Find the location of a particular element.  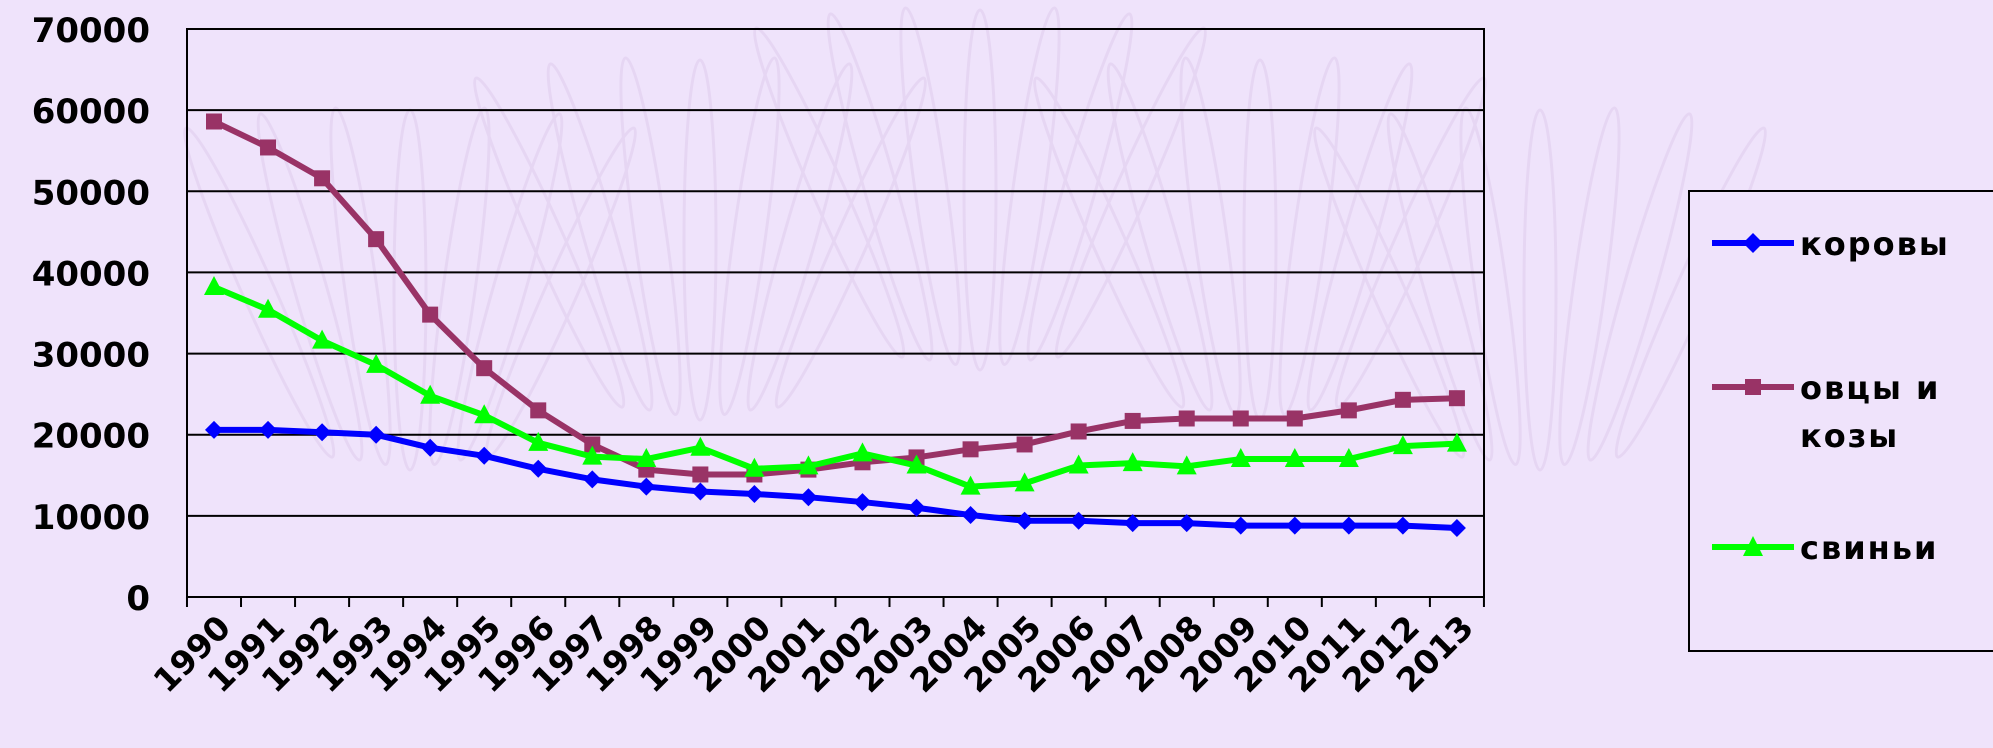

legend-item-pigs: свиньи is located at coordinates (1851, 550).